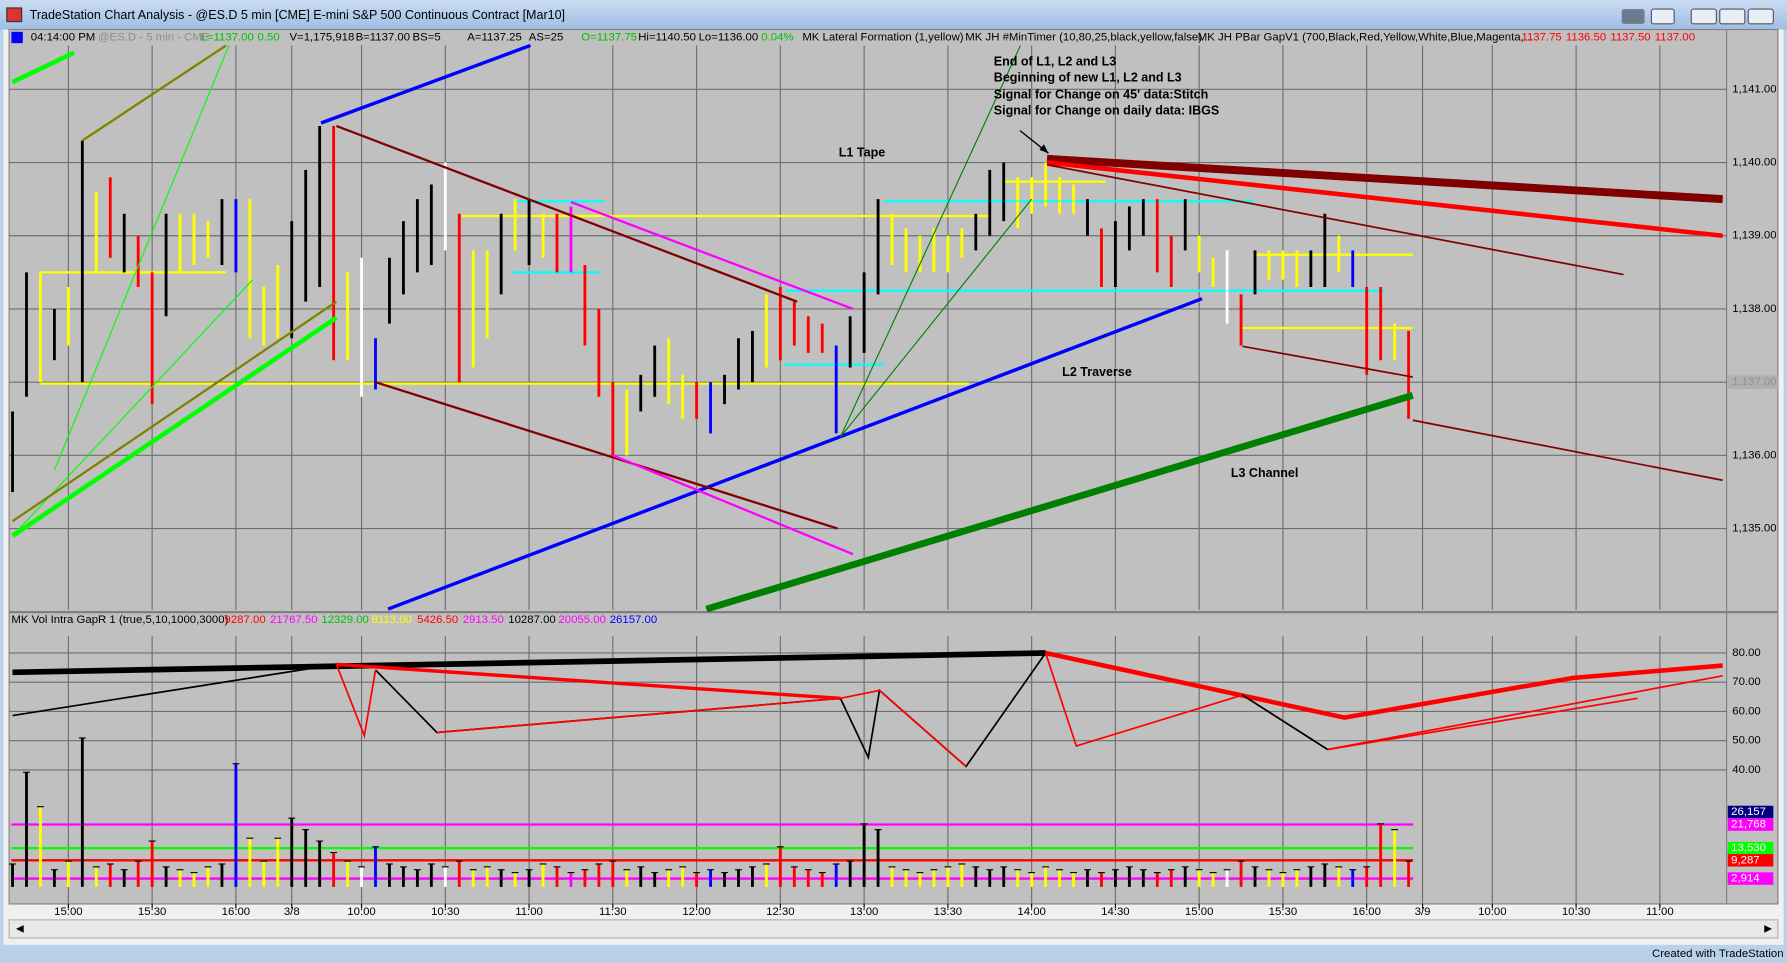 The width and height of the screenshot is (1787, 963). Describe the element at coordinates (63, 37) in the screenshot. I see `status-item: 04:14:00 PM` at that location.